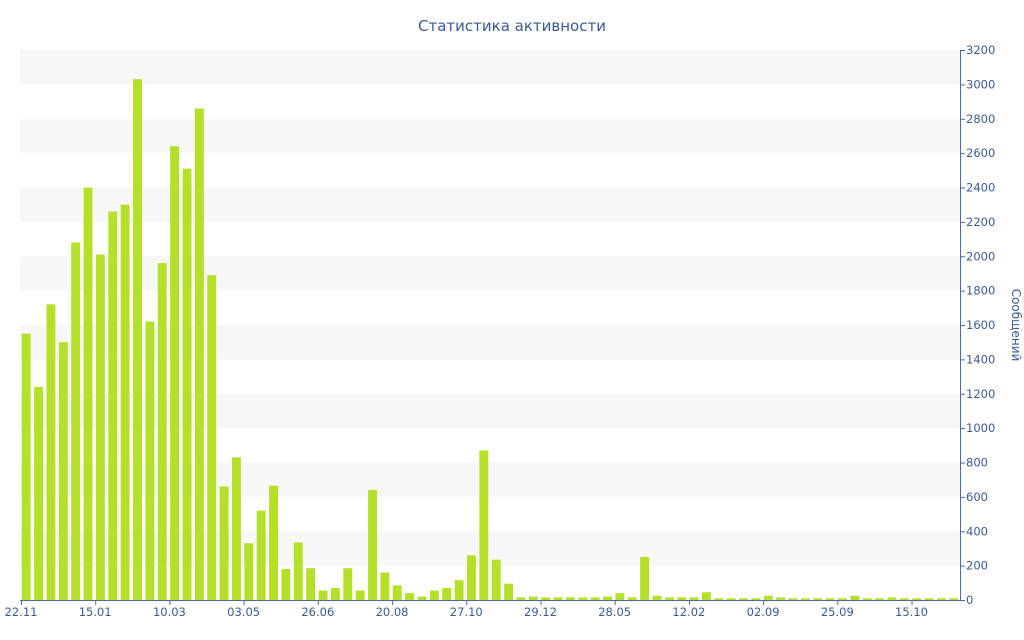 This screenshot has height=640, width=1024. What do you see at coordinates (1016, 325) in the screenshot?
I see `y-axis-title: Сообщений` at bounding box center [1016, 325].